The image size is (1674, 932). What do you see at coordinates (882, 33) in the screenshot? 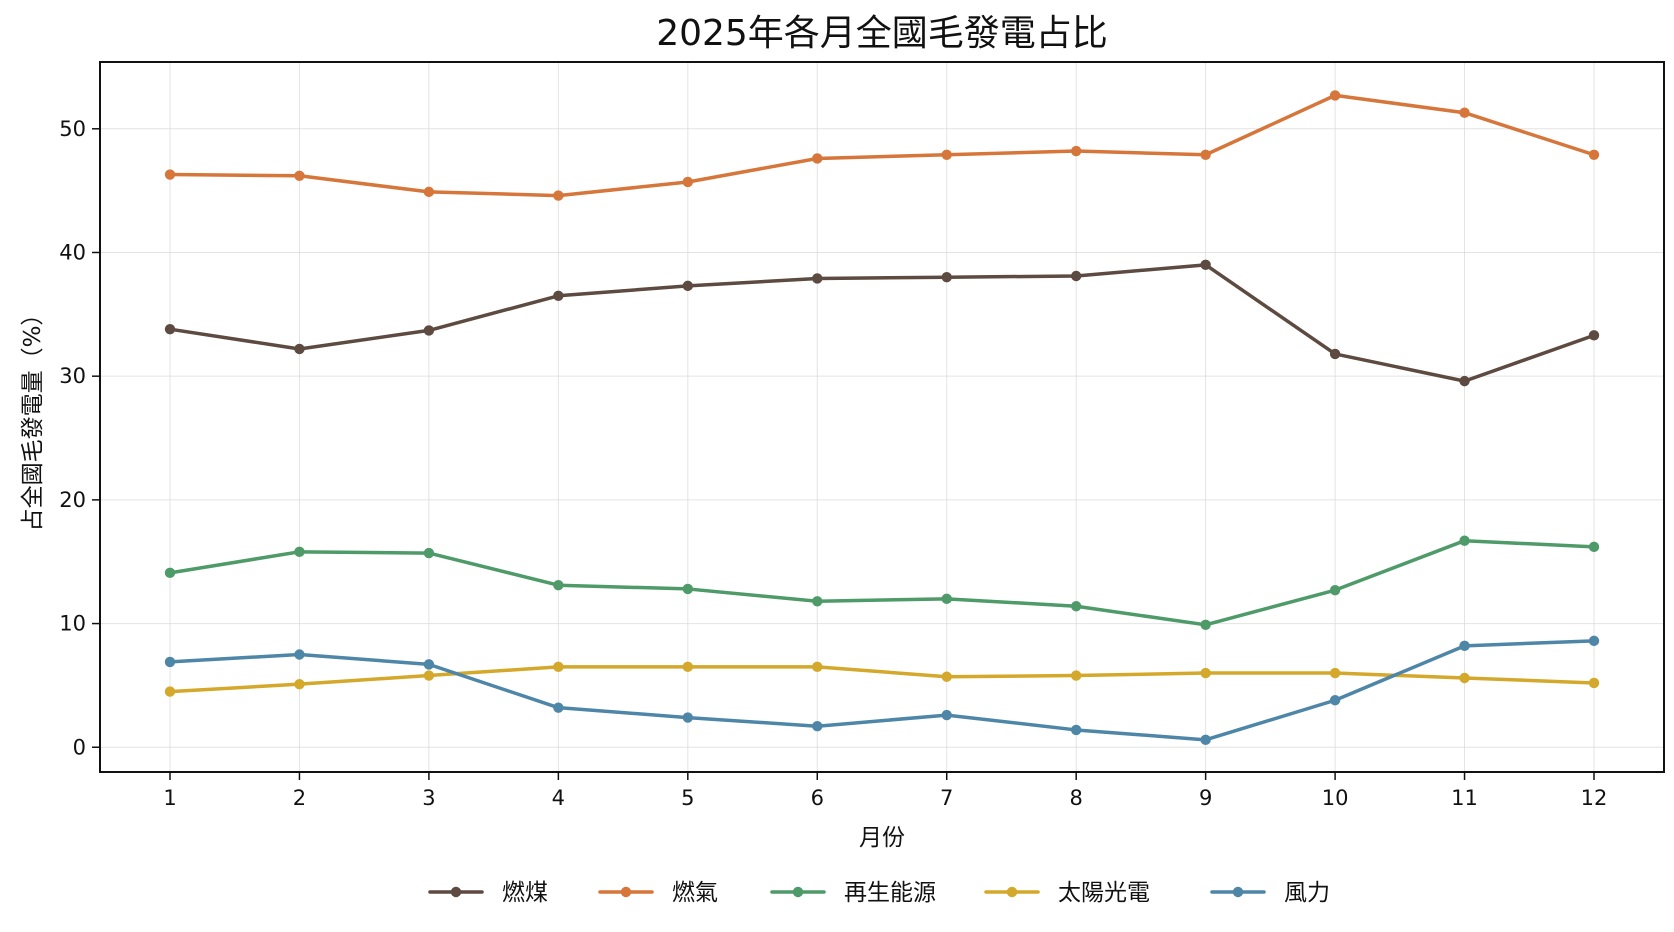
I see `chart-title: 2025年各月全國毛發電占比` at bounding box center [882, 33].